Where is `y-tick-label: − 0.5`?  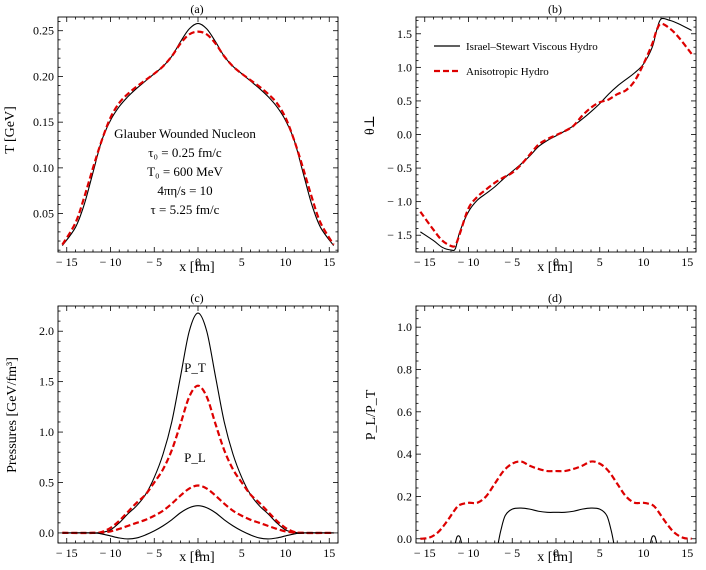
y-tick-label: − 0.5 is located at coordinates (399, 168).